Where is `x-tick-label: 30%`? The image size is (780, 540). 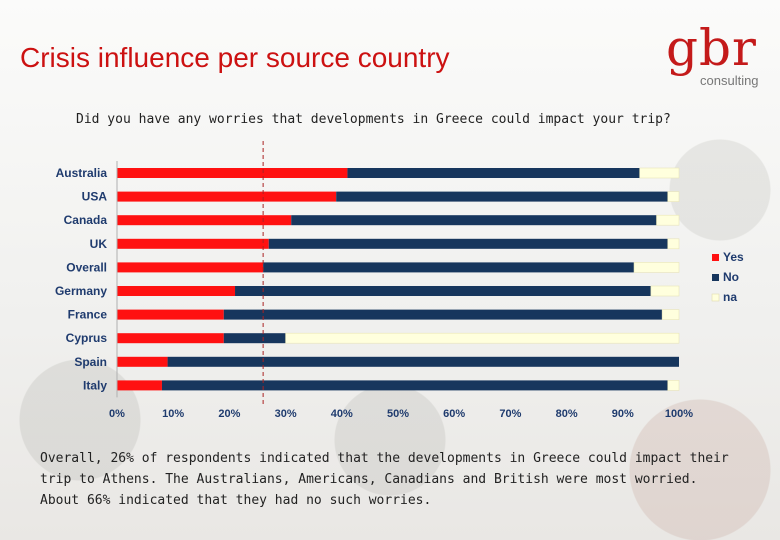 x-tick-label: 30% is located at coordinates (286, 414).